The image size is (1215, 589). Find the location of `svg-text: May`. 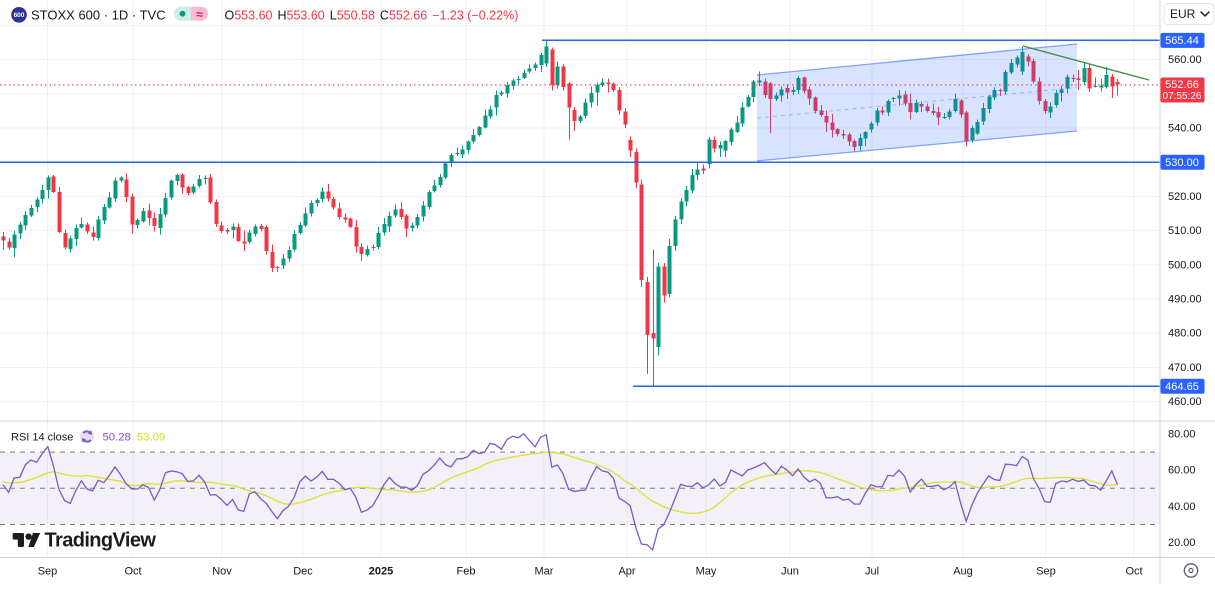

svg-text: May is located at coordinates (706, 572).